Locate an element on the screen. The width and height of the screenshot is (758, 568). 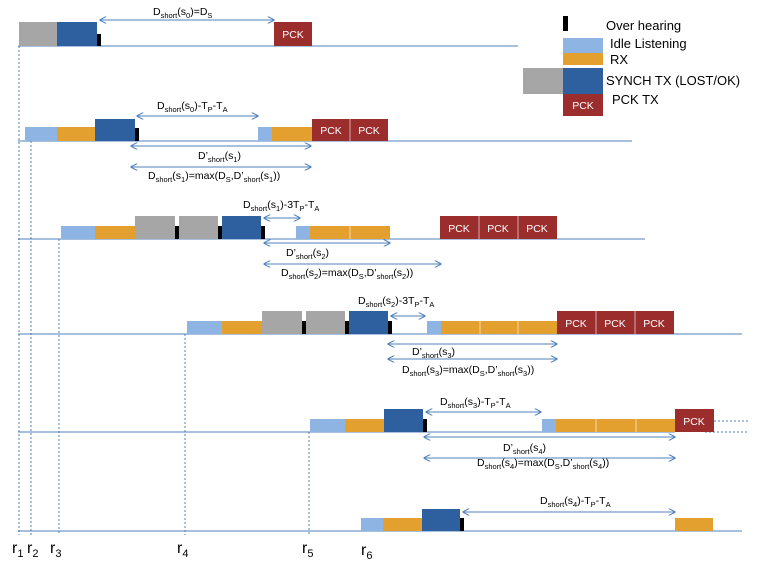
legend-lost-swatch is located at coordinates (543, 81).